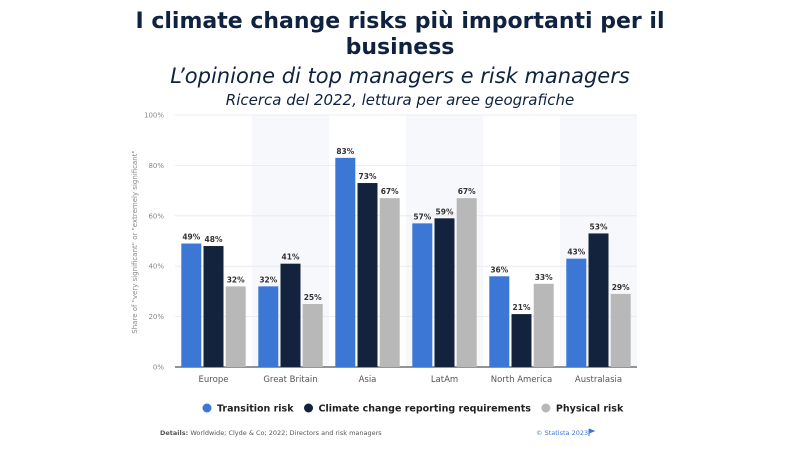  I want to click on data-label: 25%, so click(313, 297).